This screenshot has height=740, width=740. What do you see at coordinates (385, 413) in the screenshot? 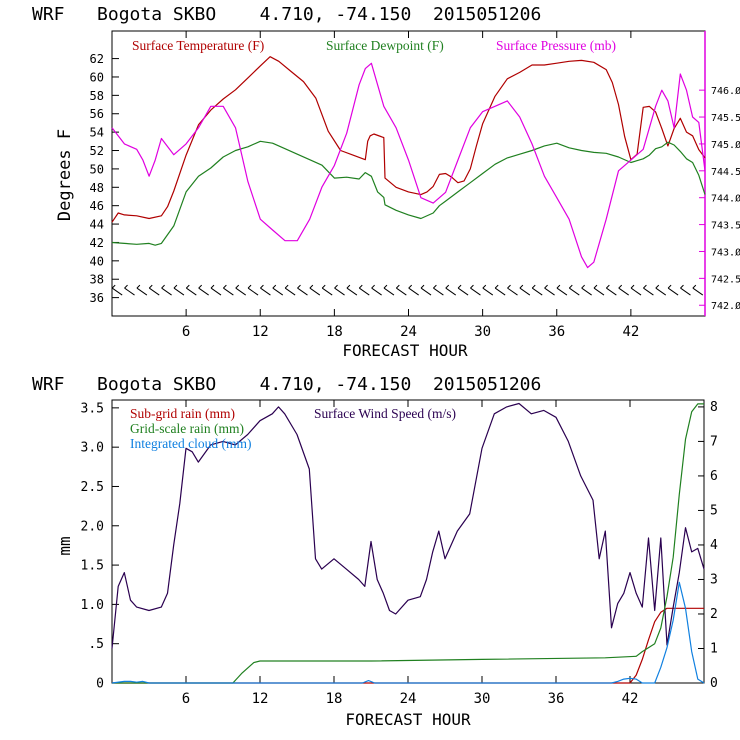
I see `legend-wind-speed: Surface Wind Speed (m/s)` at bounding box center [385, 413].